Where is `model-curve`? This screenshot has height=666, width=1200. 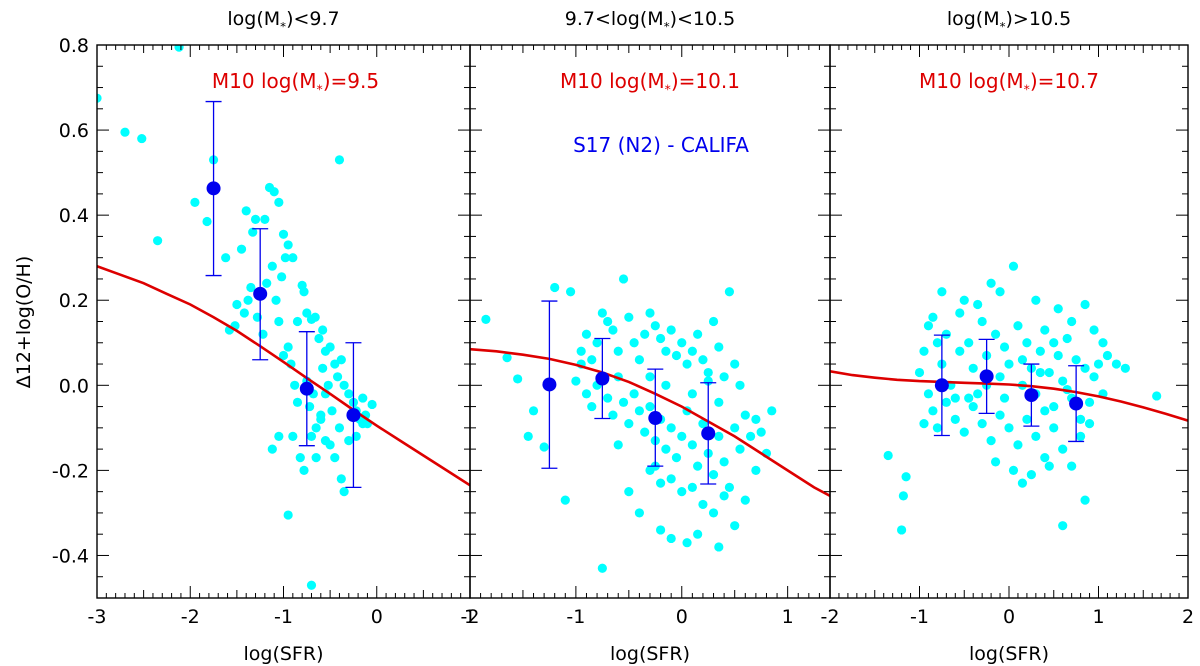
model-curve is located at coordinates (1009, 396).